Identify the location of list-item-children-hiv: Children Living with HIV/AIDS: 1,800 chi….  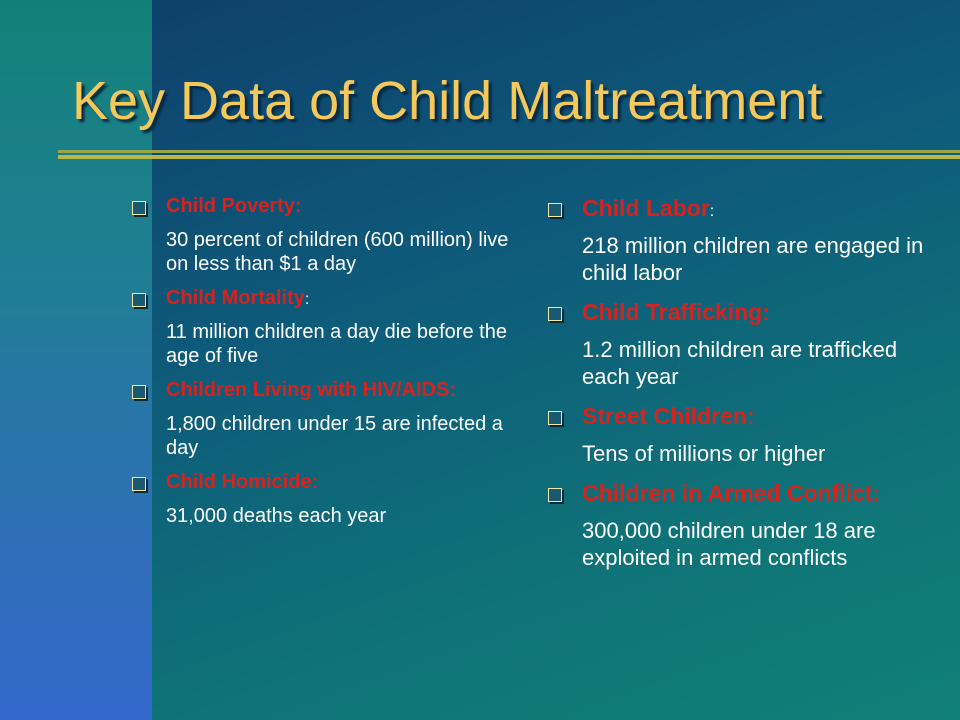
(322, 419).